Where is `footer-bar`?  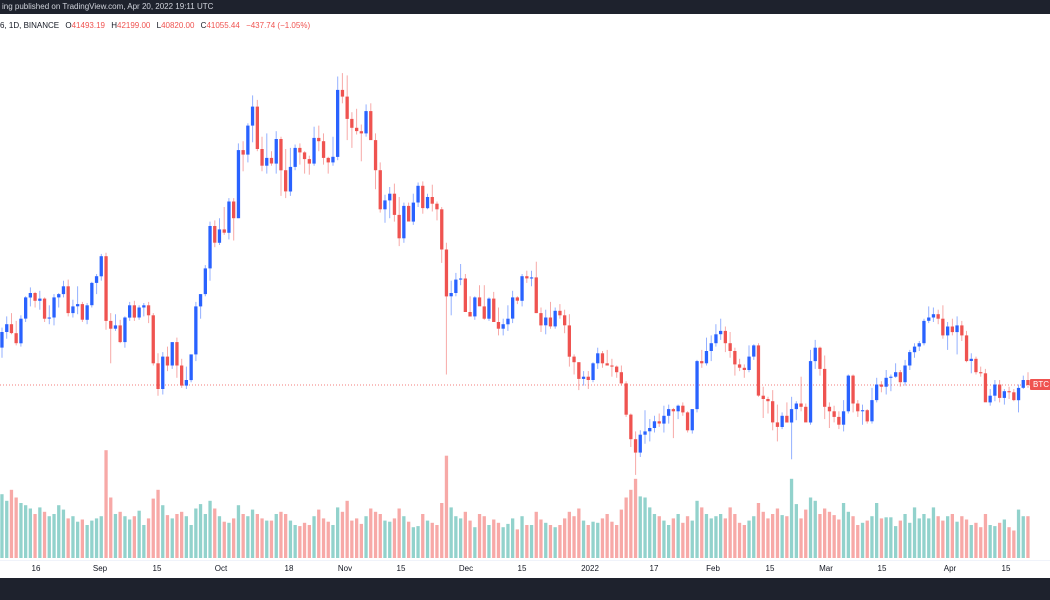 footer-bar is located at coordinates (525, 589).